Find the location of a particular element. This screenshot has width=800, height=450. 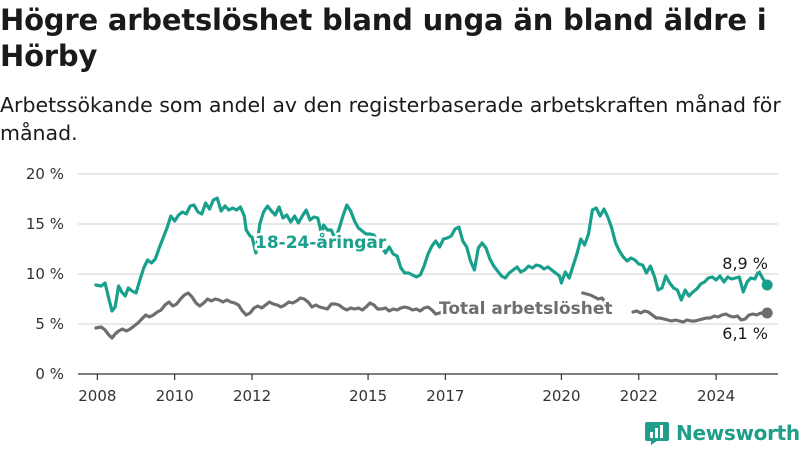

x-tick-label: 2012 is located at coordinates (252, 396).